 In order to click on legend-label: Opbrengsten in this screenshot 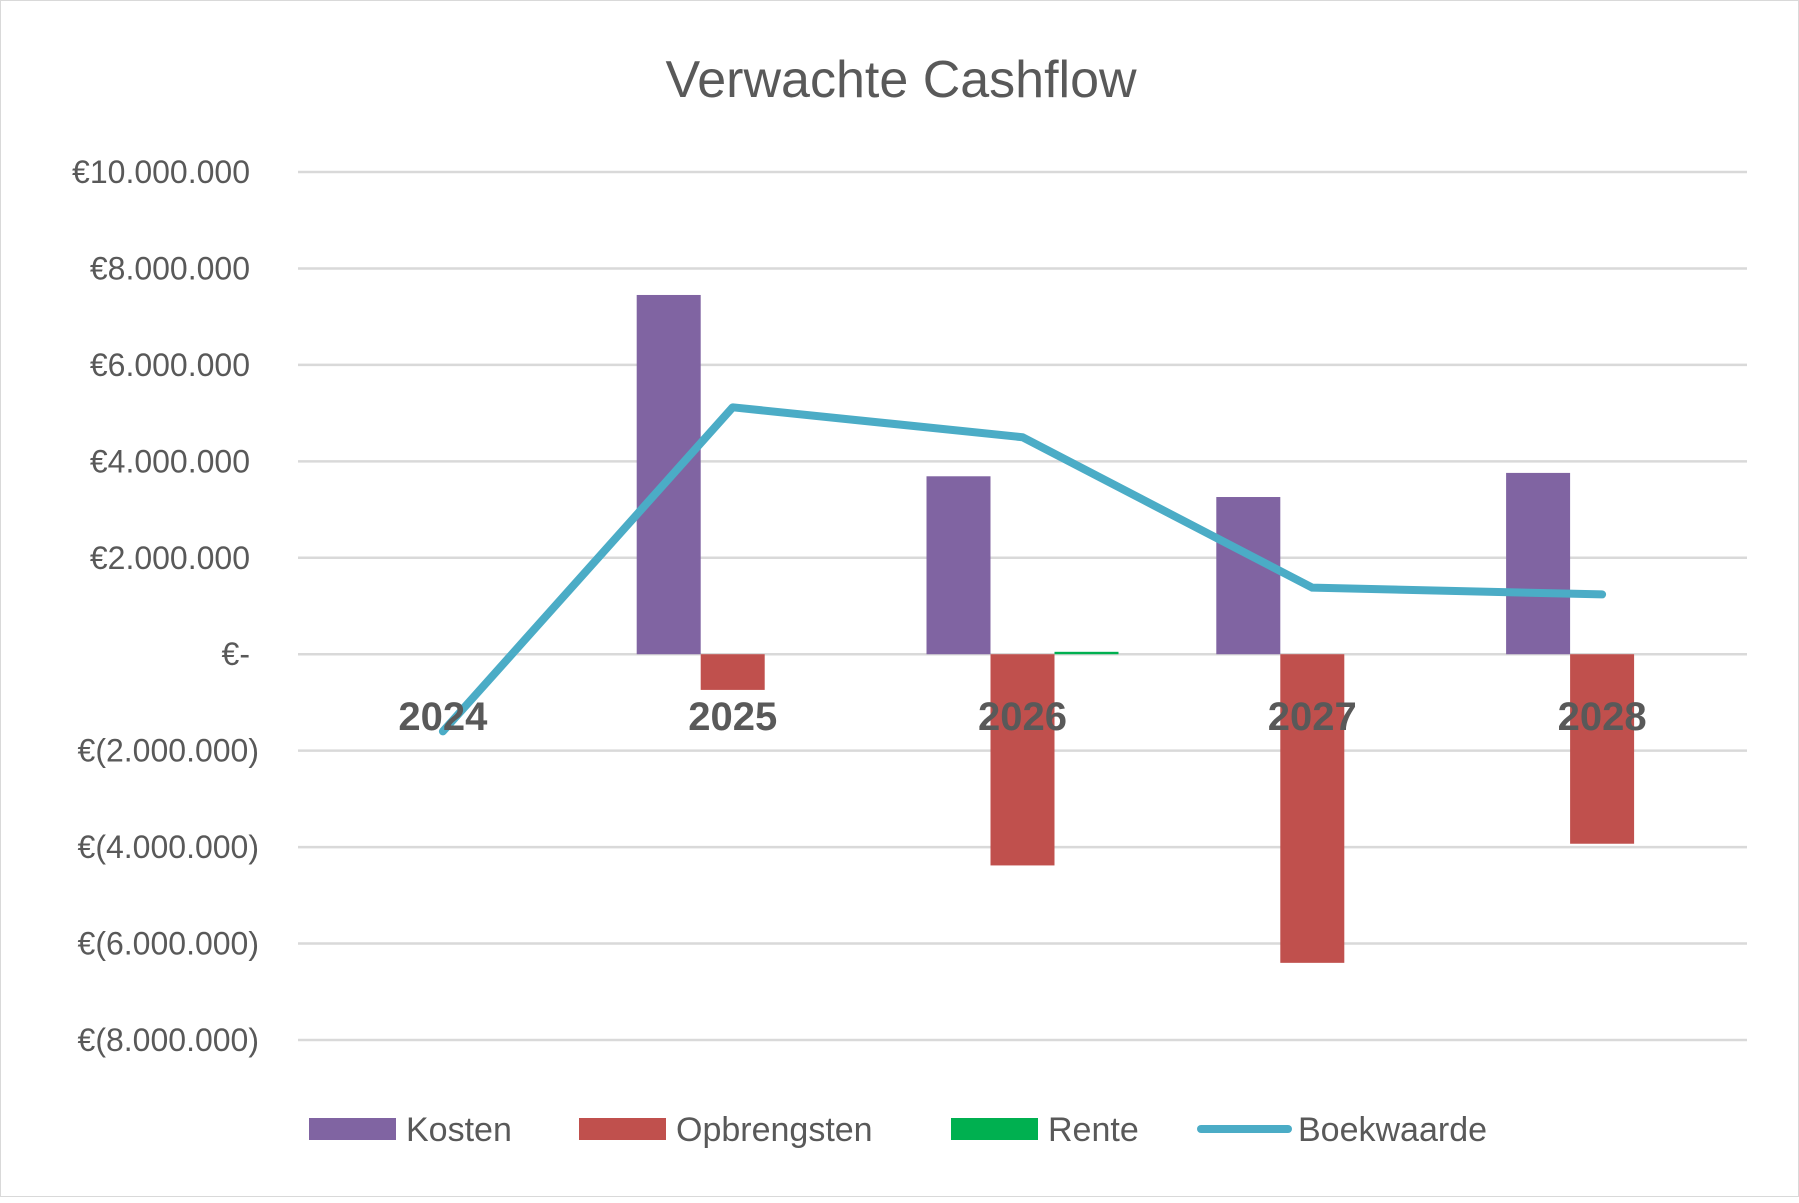, I will do `click(774, 1130)`.